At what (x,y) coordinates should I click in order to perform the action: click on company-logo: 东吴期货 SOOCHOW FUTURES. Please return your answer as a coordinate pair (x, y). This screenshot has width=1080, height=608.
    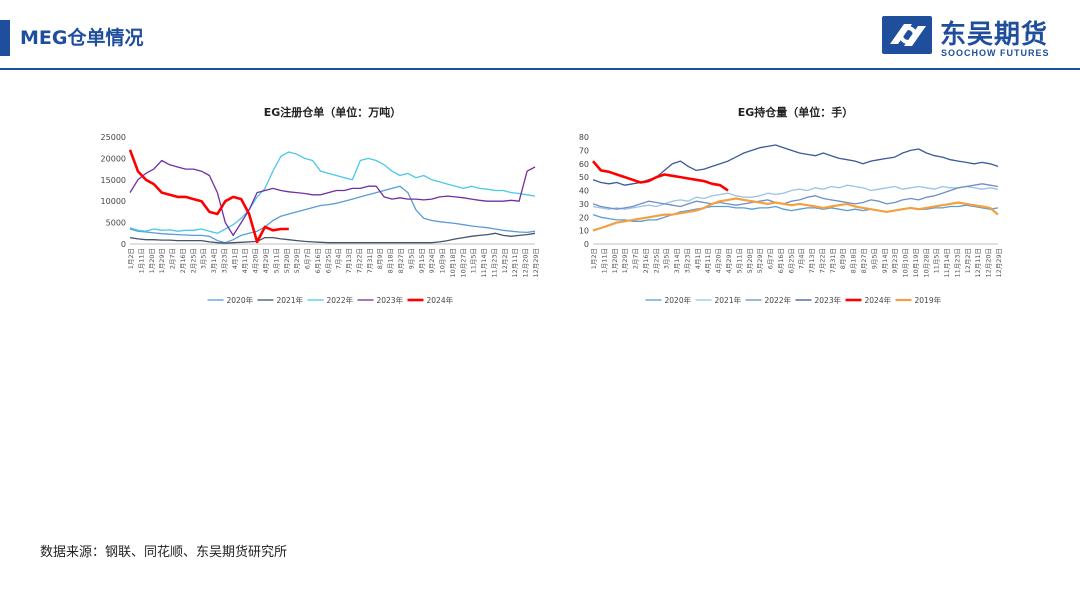
    Looking at the image, I should click on (977, 38).